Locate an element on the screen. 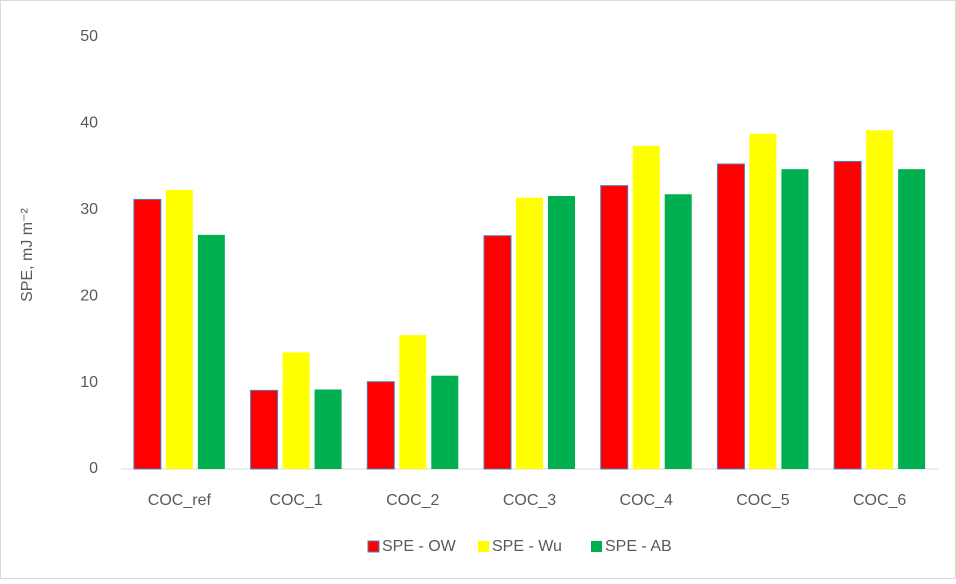 The width and height of the screenshot is (956, 584). legend-label: SPE - AB is located at coordinates (638, 546).